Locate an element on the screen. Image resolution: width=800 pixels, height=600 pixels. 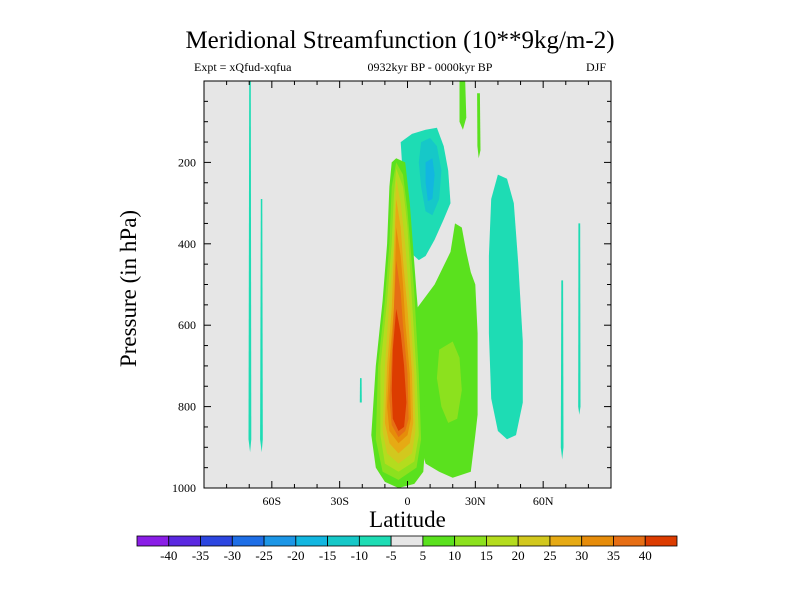
colorbar-label: 15 is located at coordinates (486, 555).